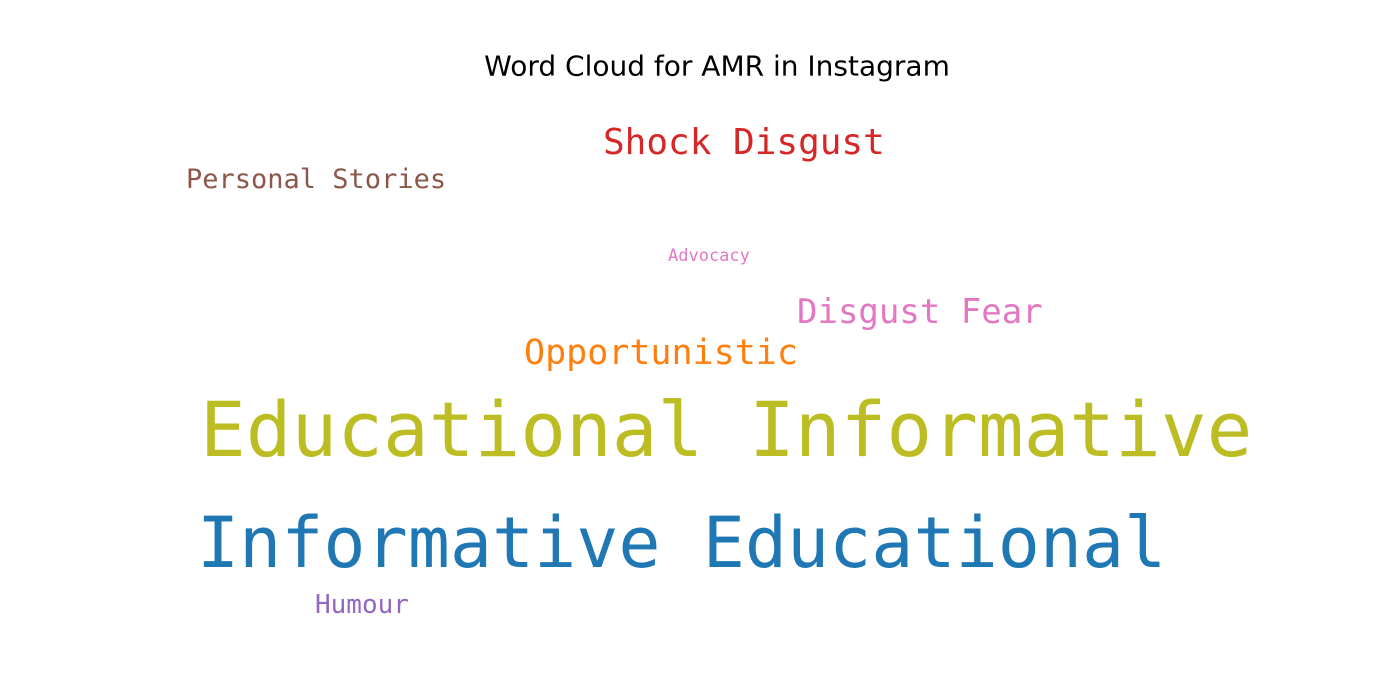  Describe the element at coordinates (681, 543) in the screenshot. I see `word-informative-educational: Informative Educational` at that location.